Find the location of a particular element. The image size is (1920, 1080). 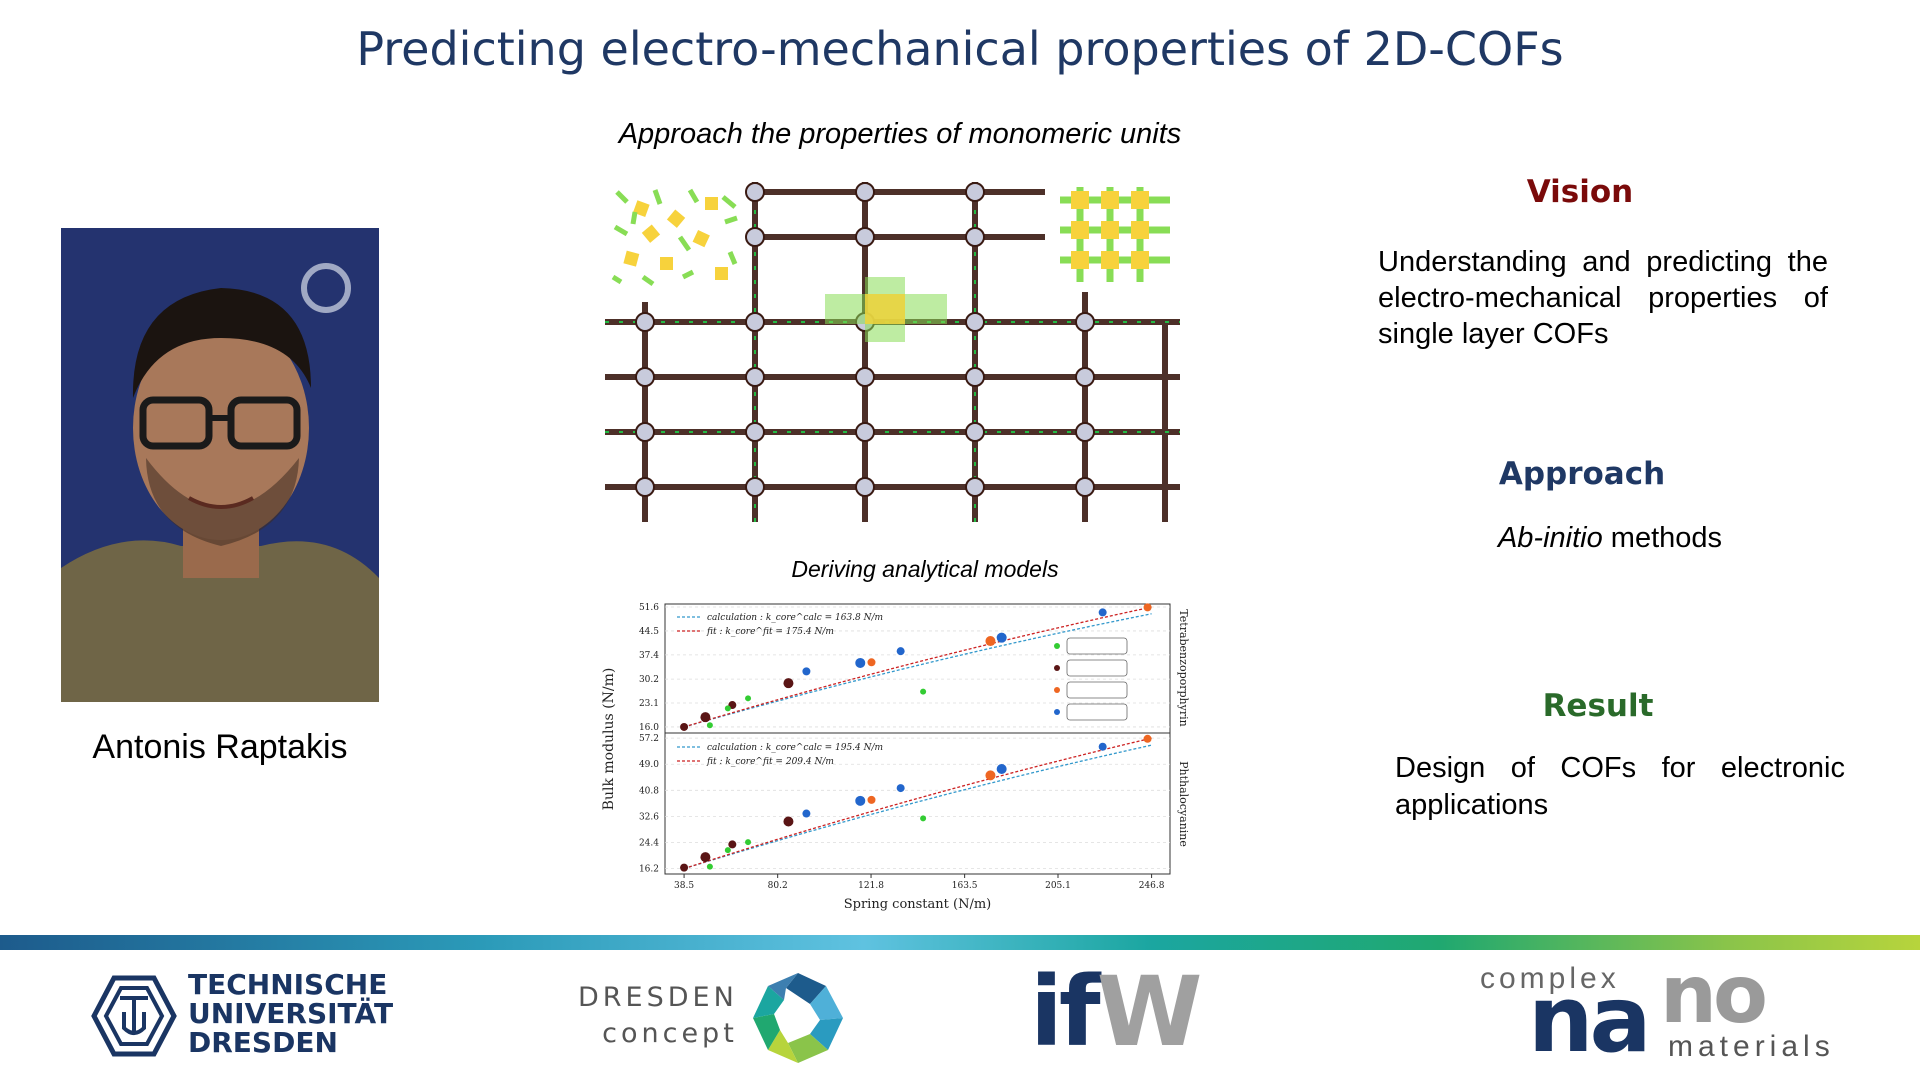

y-tick-label: 37.4 is located at coordinates (649, 656).